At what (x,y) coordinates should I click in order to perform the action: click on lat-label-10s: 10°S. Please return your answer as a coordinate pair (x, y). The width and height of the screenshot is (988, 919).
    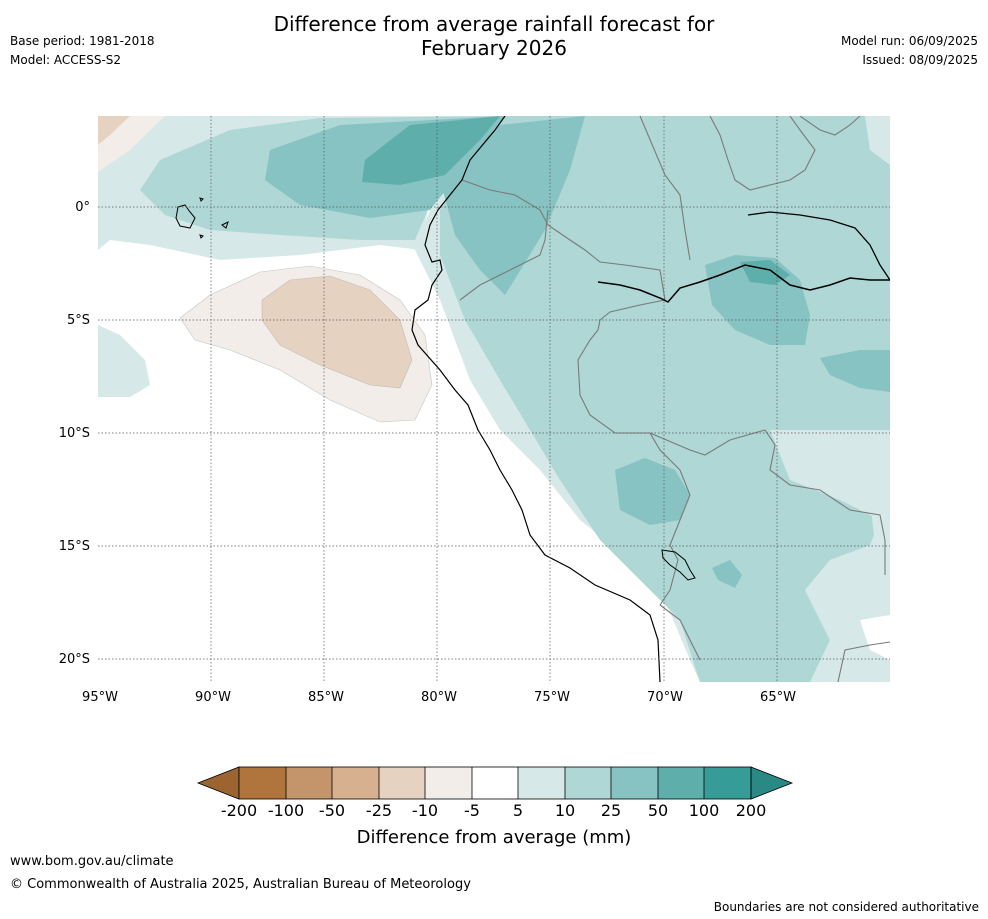
    Looking at the image, I should click on (74, 433).